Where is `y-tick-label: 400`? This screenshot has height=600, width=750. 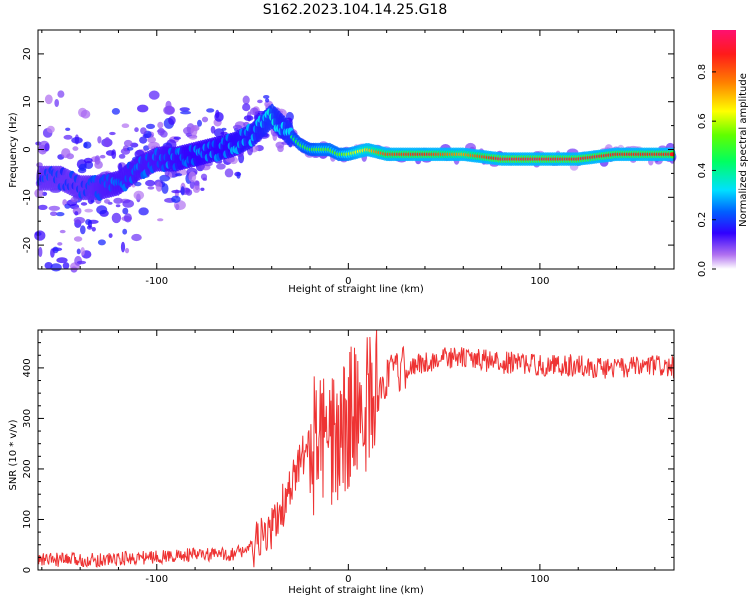
y-tick-label: 400 is located at coordinates (27, 367).